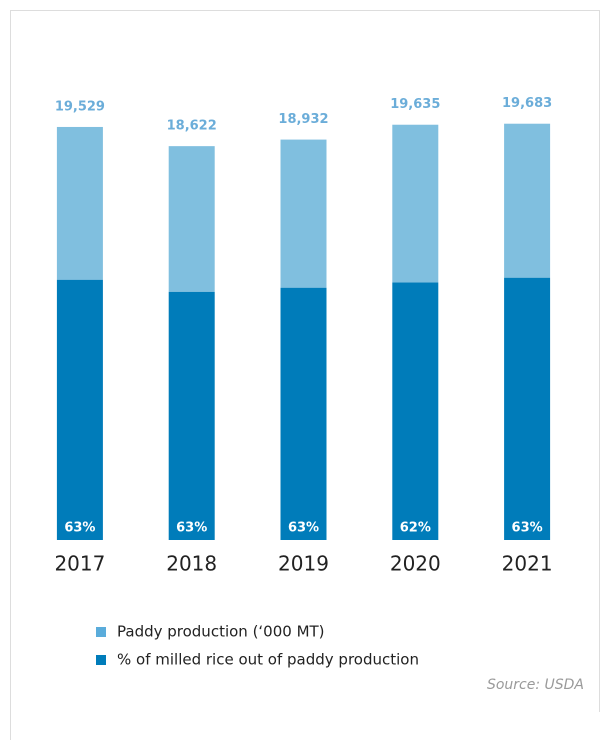 The height and width of the screenshot is (740, 609). Describe the element at coordinates (415, 564) in the screenshot. I see `x-tick-label: 2020` at that location.